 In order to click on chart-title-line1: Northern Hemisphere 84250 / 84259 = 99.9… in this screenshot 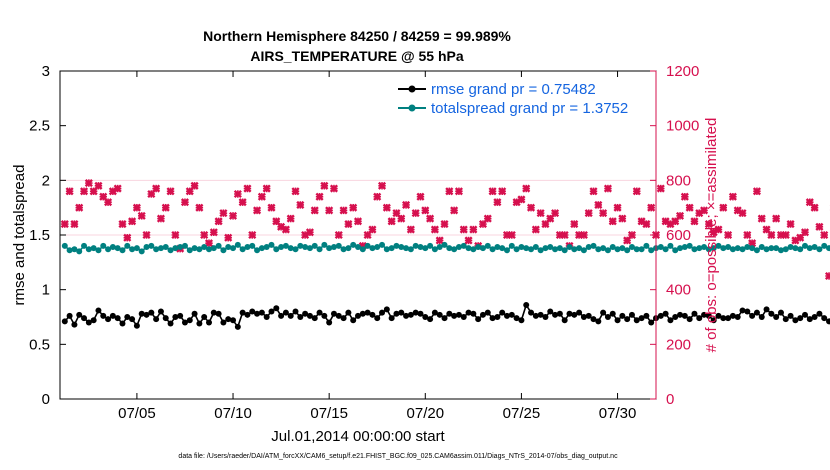, I will do `click(357, 36)`.